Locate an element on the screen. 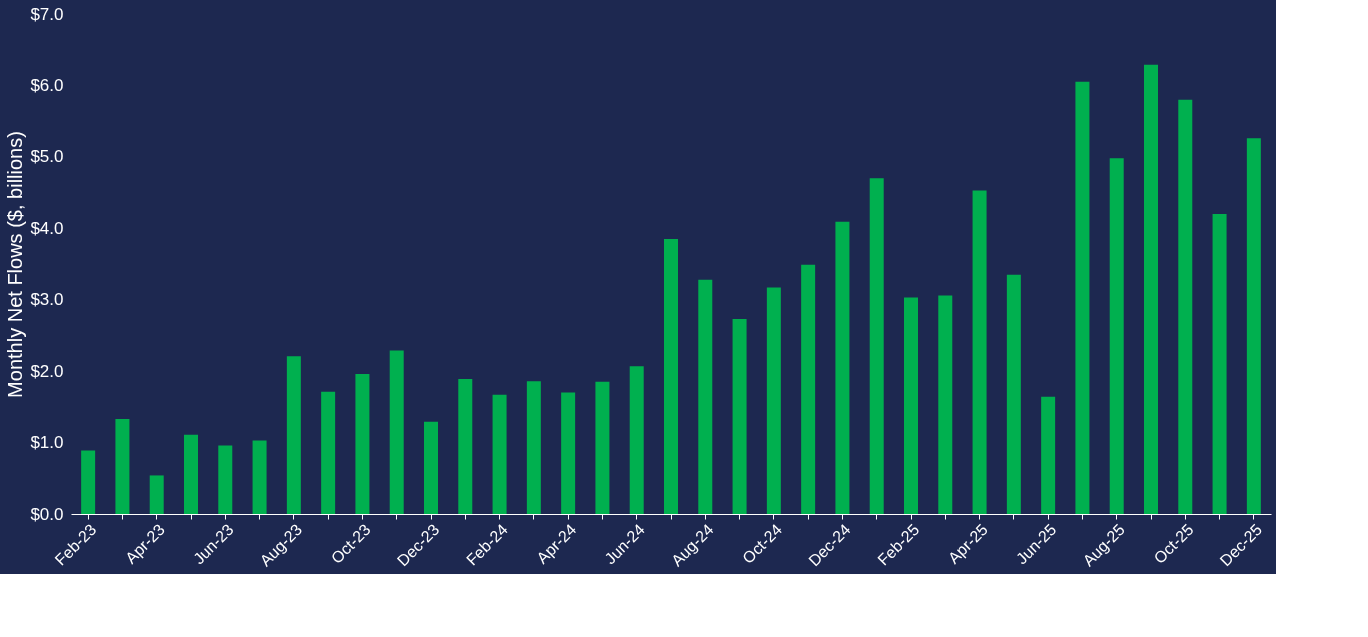 The height and width of the screenshot is (637, 1368). y-tick-label: $7.0 is located at coordinates (47, 14).